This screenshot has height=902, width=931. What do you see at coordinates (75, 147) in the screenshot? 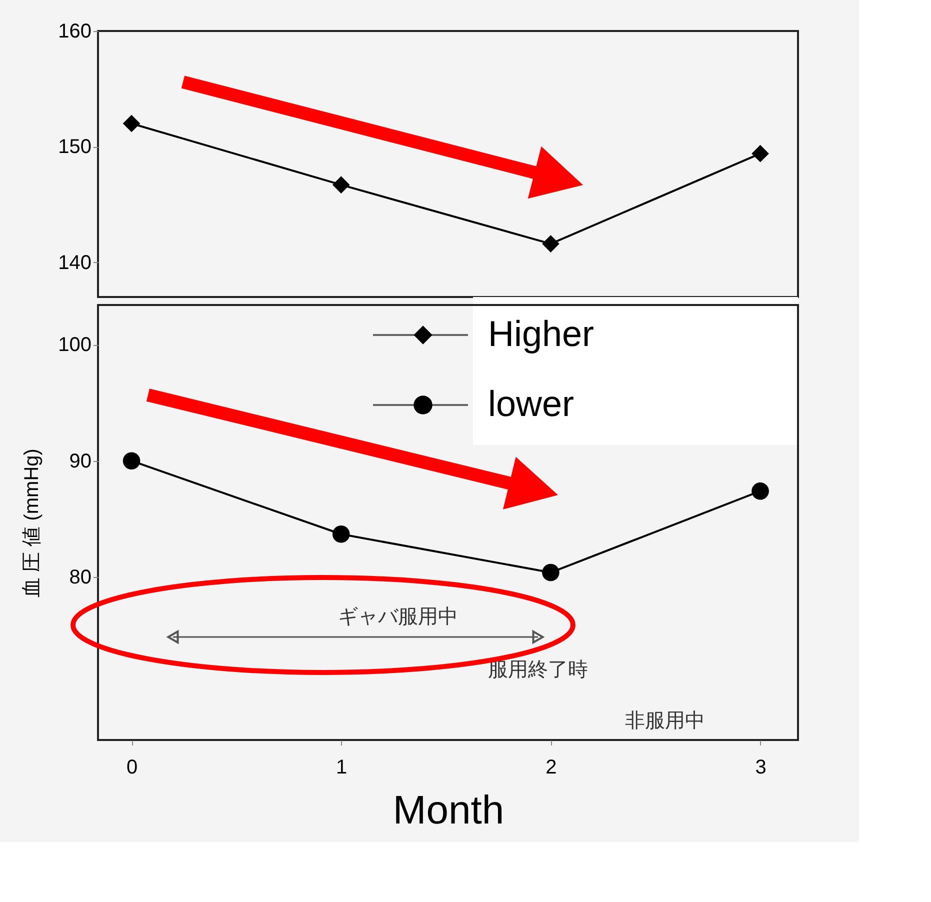
I see `y-tick-label: 150` at bounding box center [75, 147].